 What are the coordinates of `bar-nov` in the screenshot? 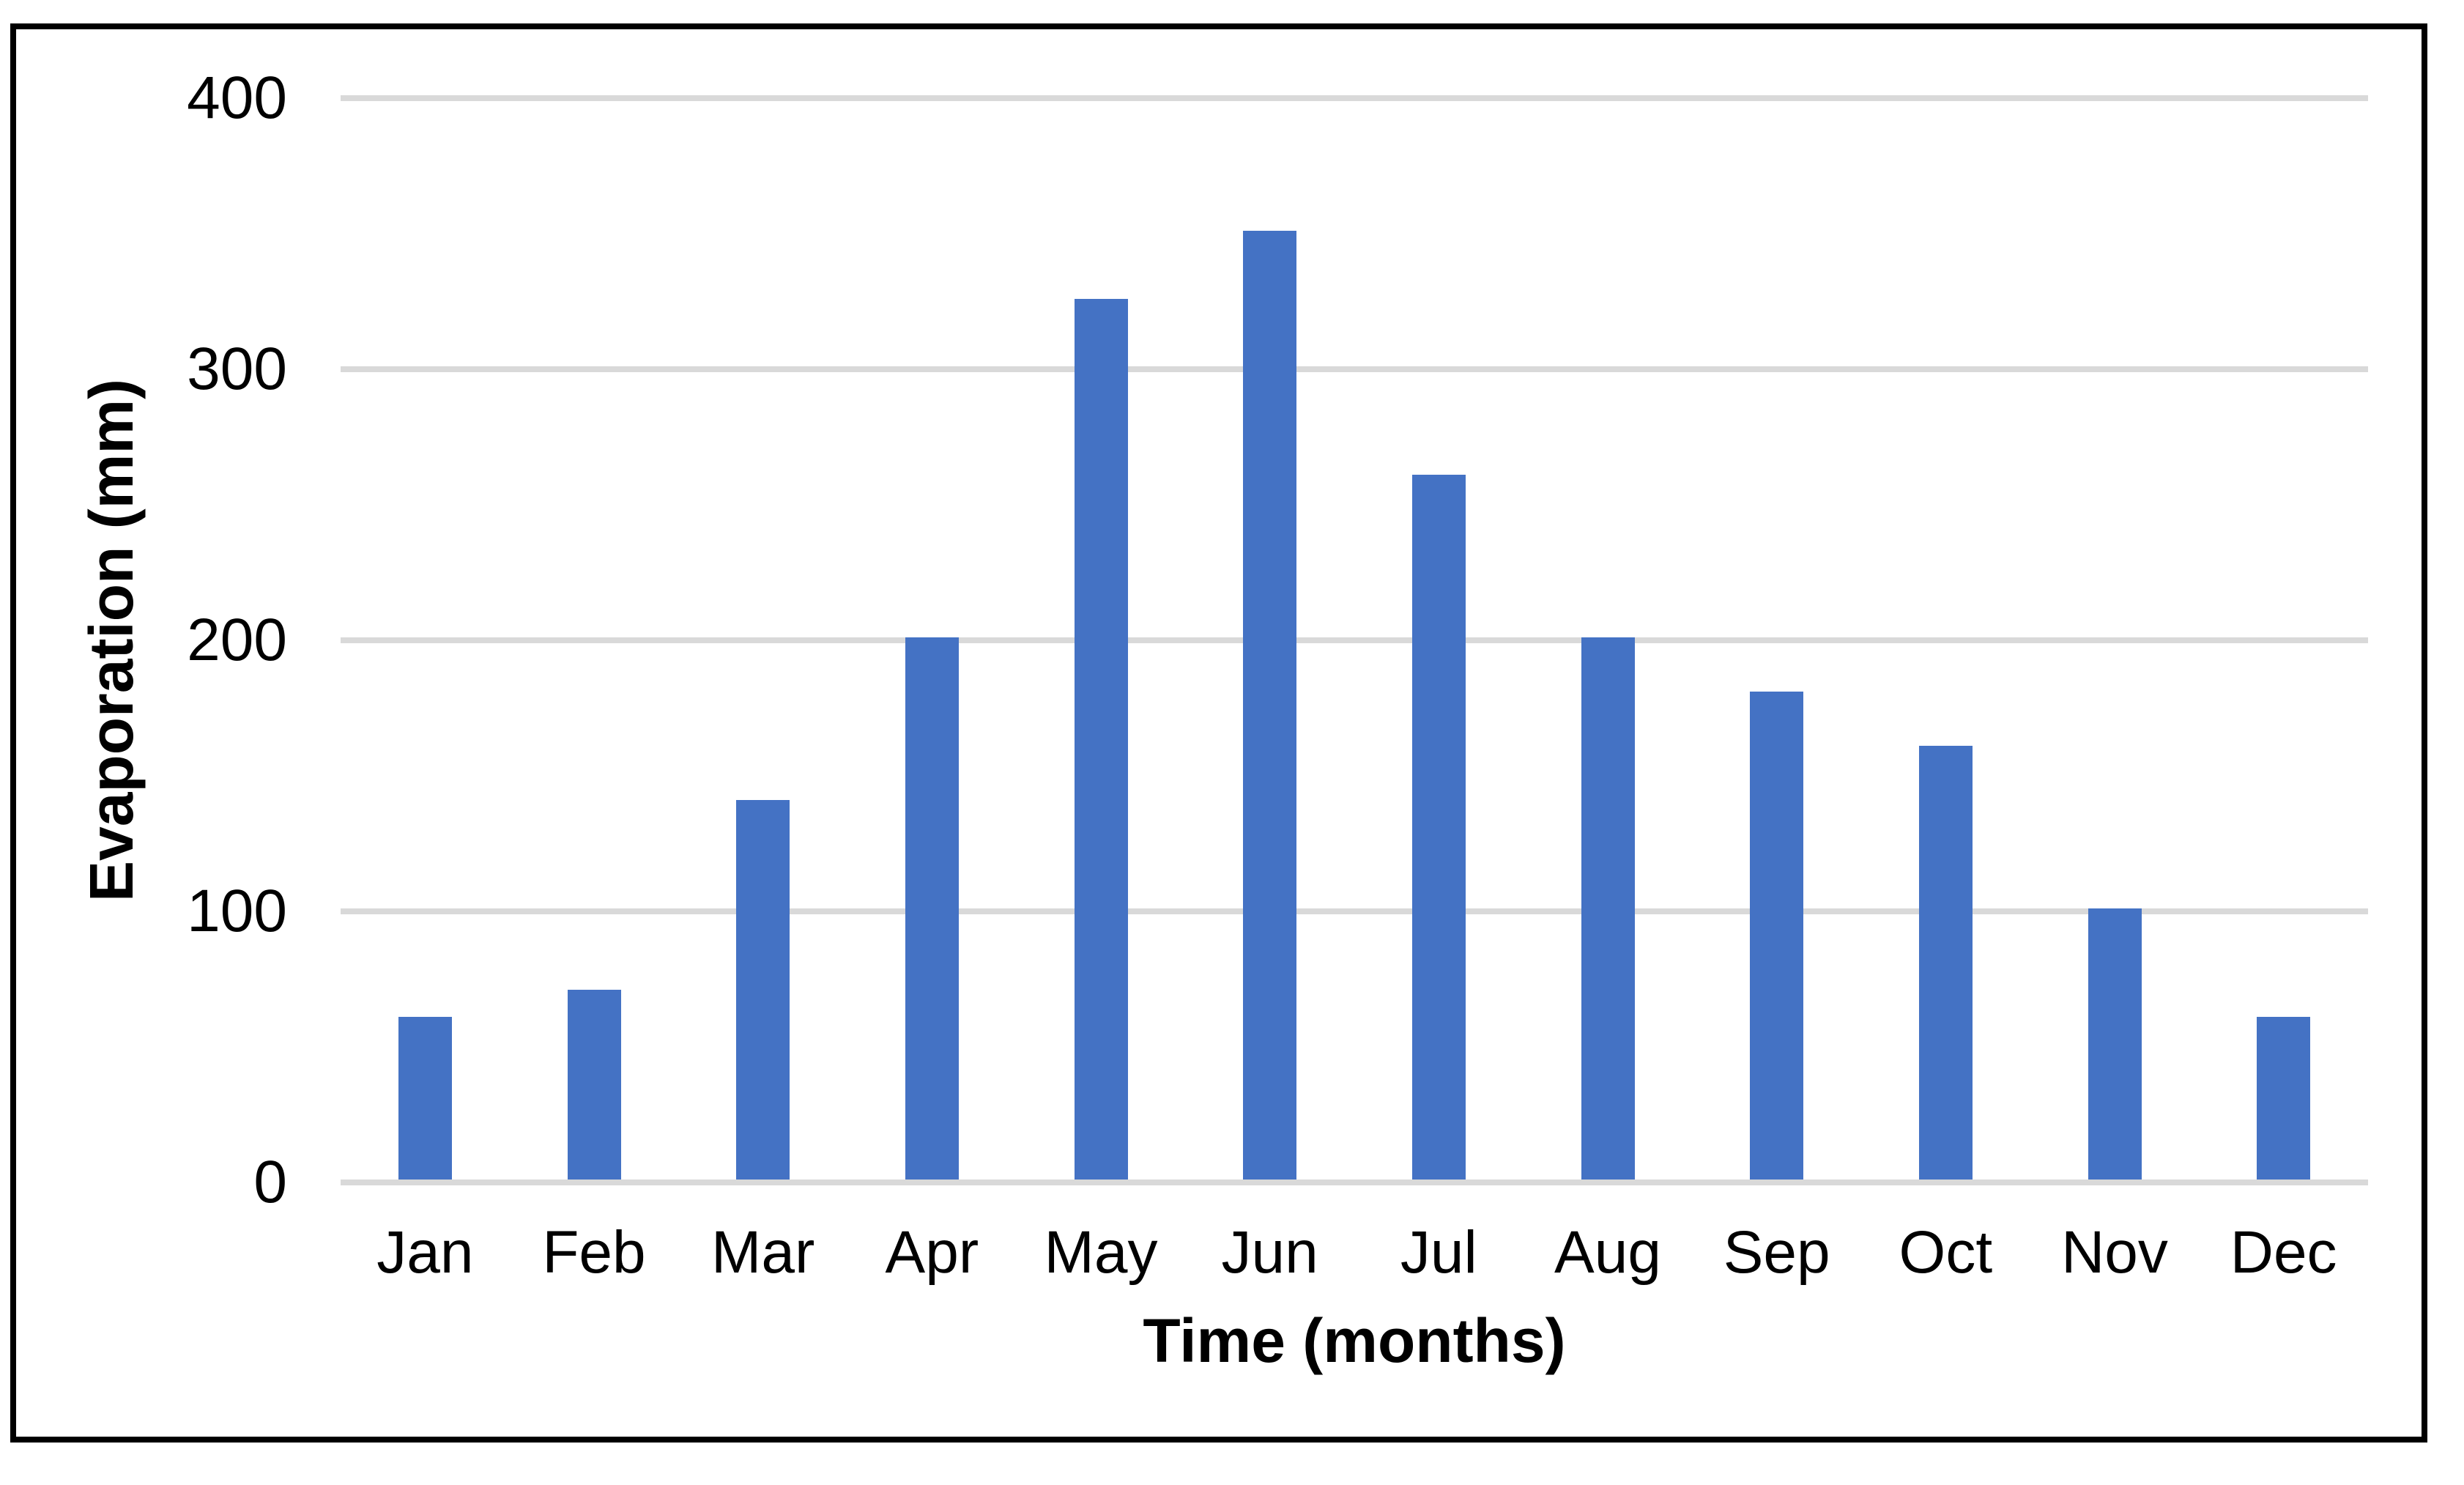 It's located at (2115, 1044).